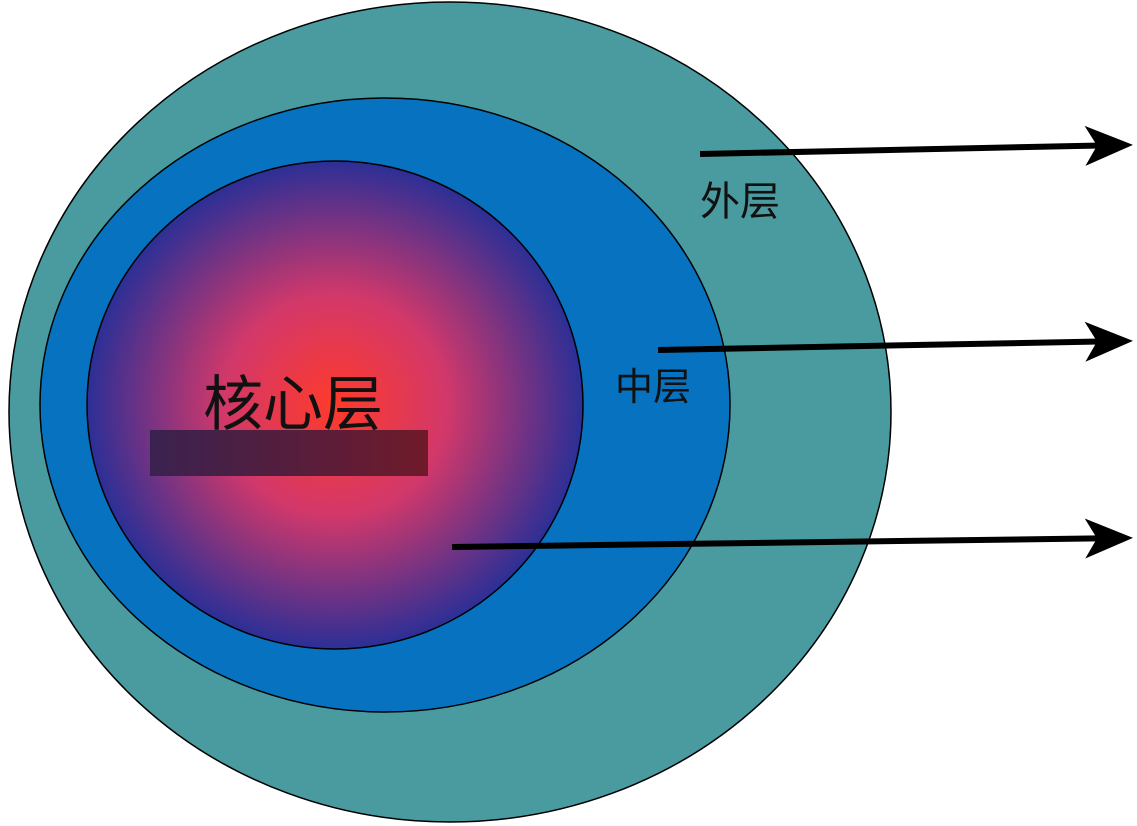  I want to click on core-label-bar, so click(289, 453).